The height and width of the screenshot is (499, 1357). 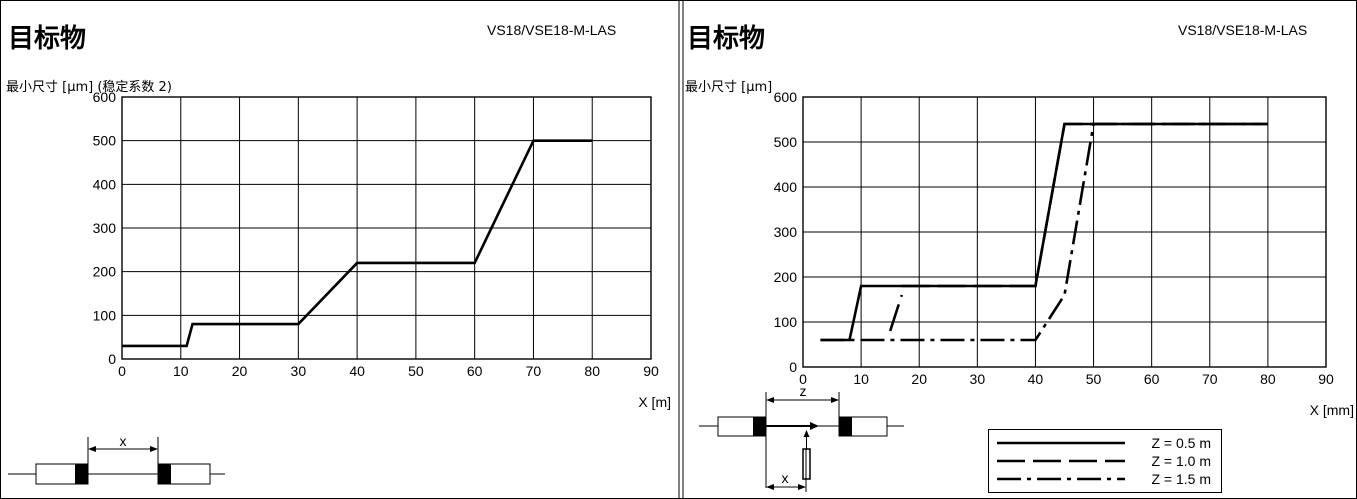 What do you see at coordinates (1181, 479) in the screenshot?
I see `legend-label: Z = 1.5 m` at bounding box center [1181, 479].